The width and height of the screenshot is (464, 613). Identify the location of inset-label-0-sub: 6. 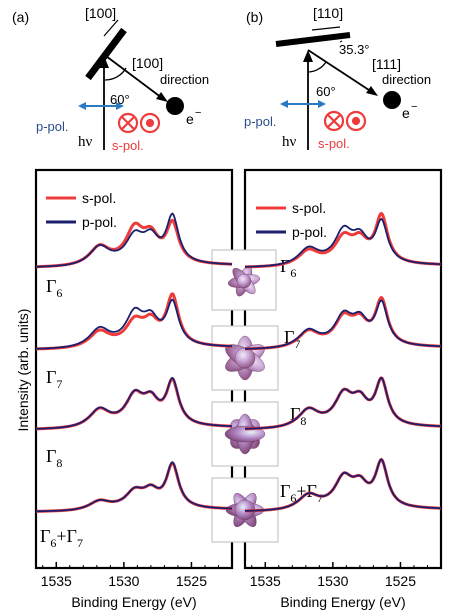
(293, 273).